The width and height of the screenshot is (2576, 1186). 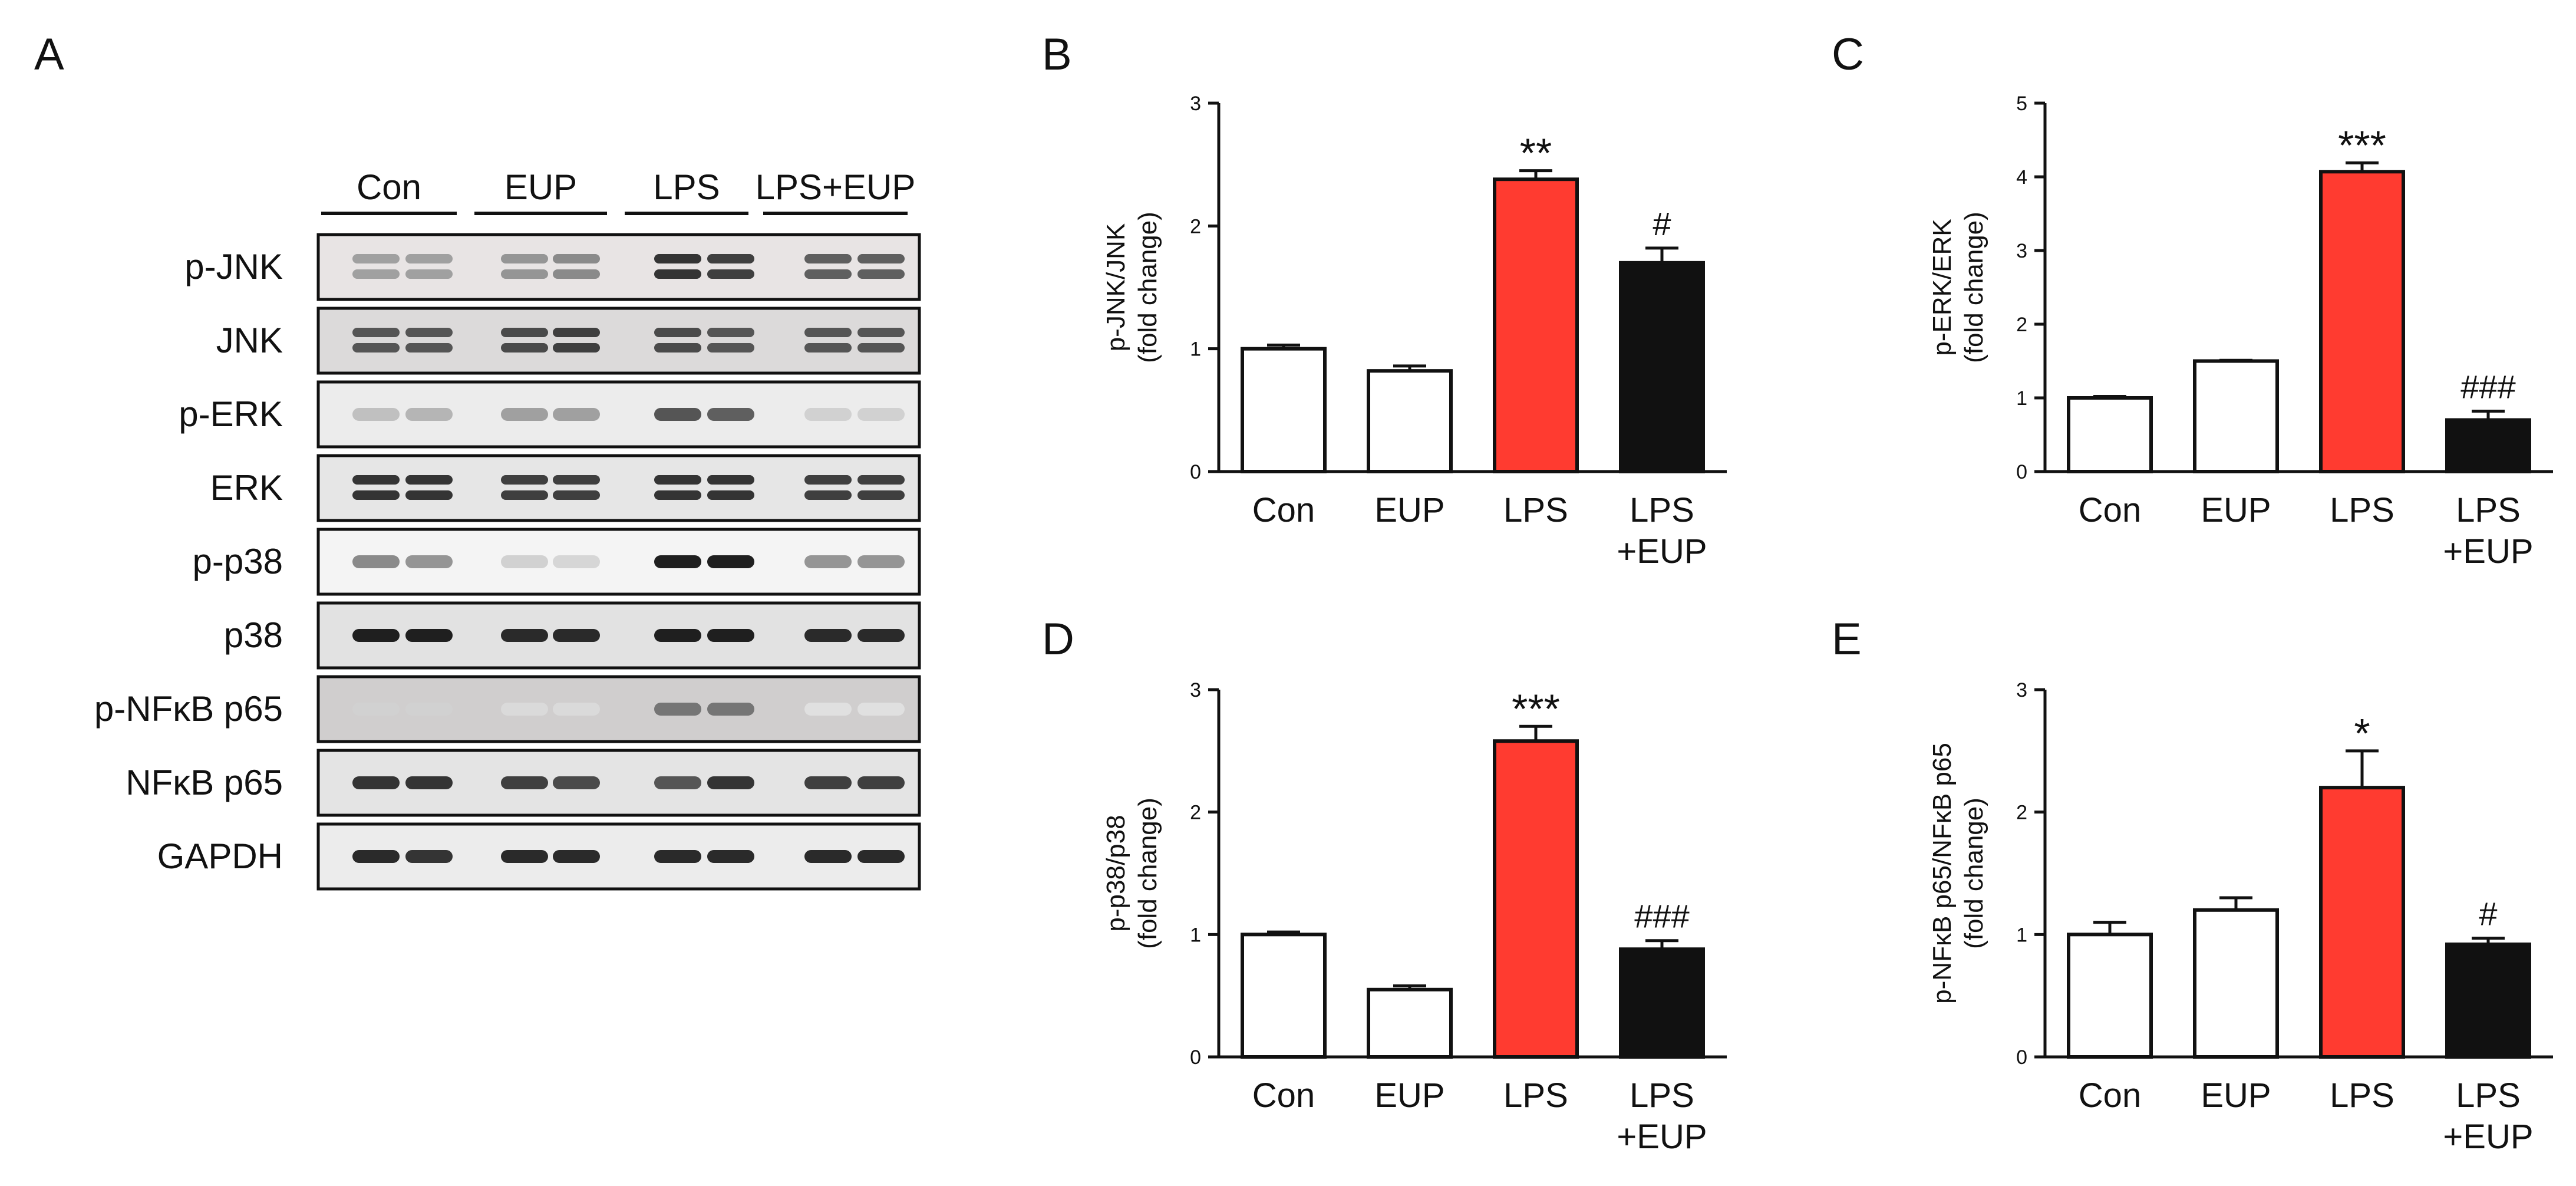 What do you see at coordinates (2022, 104) in the screenshot?
I see `y-tick-label: 5` at bounding box center [2022, 104].